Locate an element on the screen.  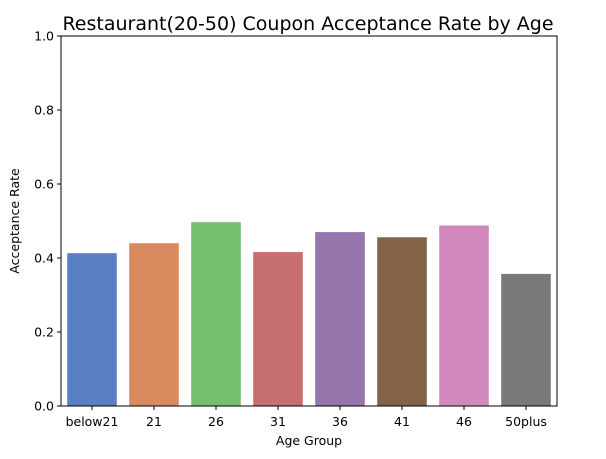
x-tick-label: 36 is located at coordinates (340, 421).